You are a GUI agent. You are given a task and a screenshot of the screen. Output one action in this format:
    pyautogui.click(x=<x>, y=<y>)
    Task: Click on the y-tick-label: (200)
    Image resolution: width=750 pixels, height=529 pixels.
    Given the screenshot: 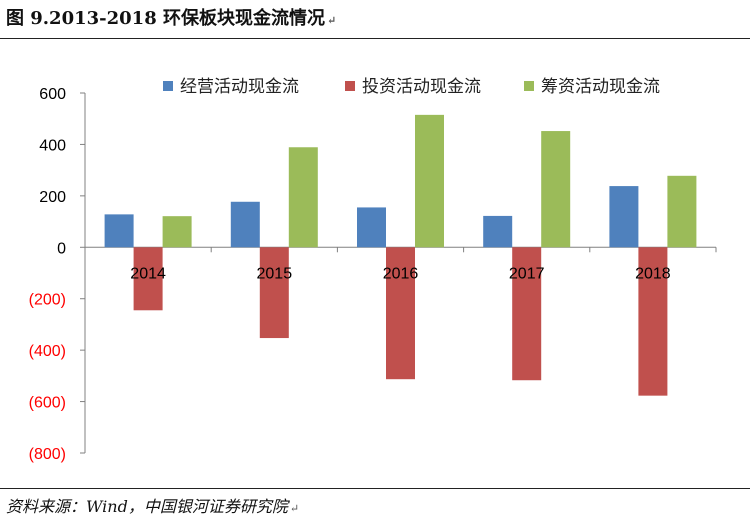 What is the action you would take?
    pyautogui.click(x=47, y=300)
    